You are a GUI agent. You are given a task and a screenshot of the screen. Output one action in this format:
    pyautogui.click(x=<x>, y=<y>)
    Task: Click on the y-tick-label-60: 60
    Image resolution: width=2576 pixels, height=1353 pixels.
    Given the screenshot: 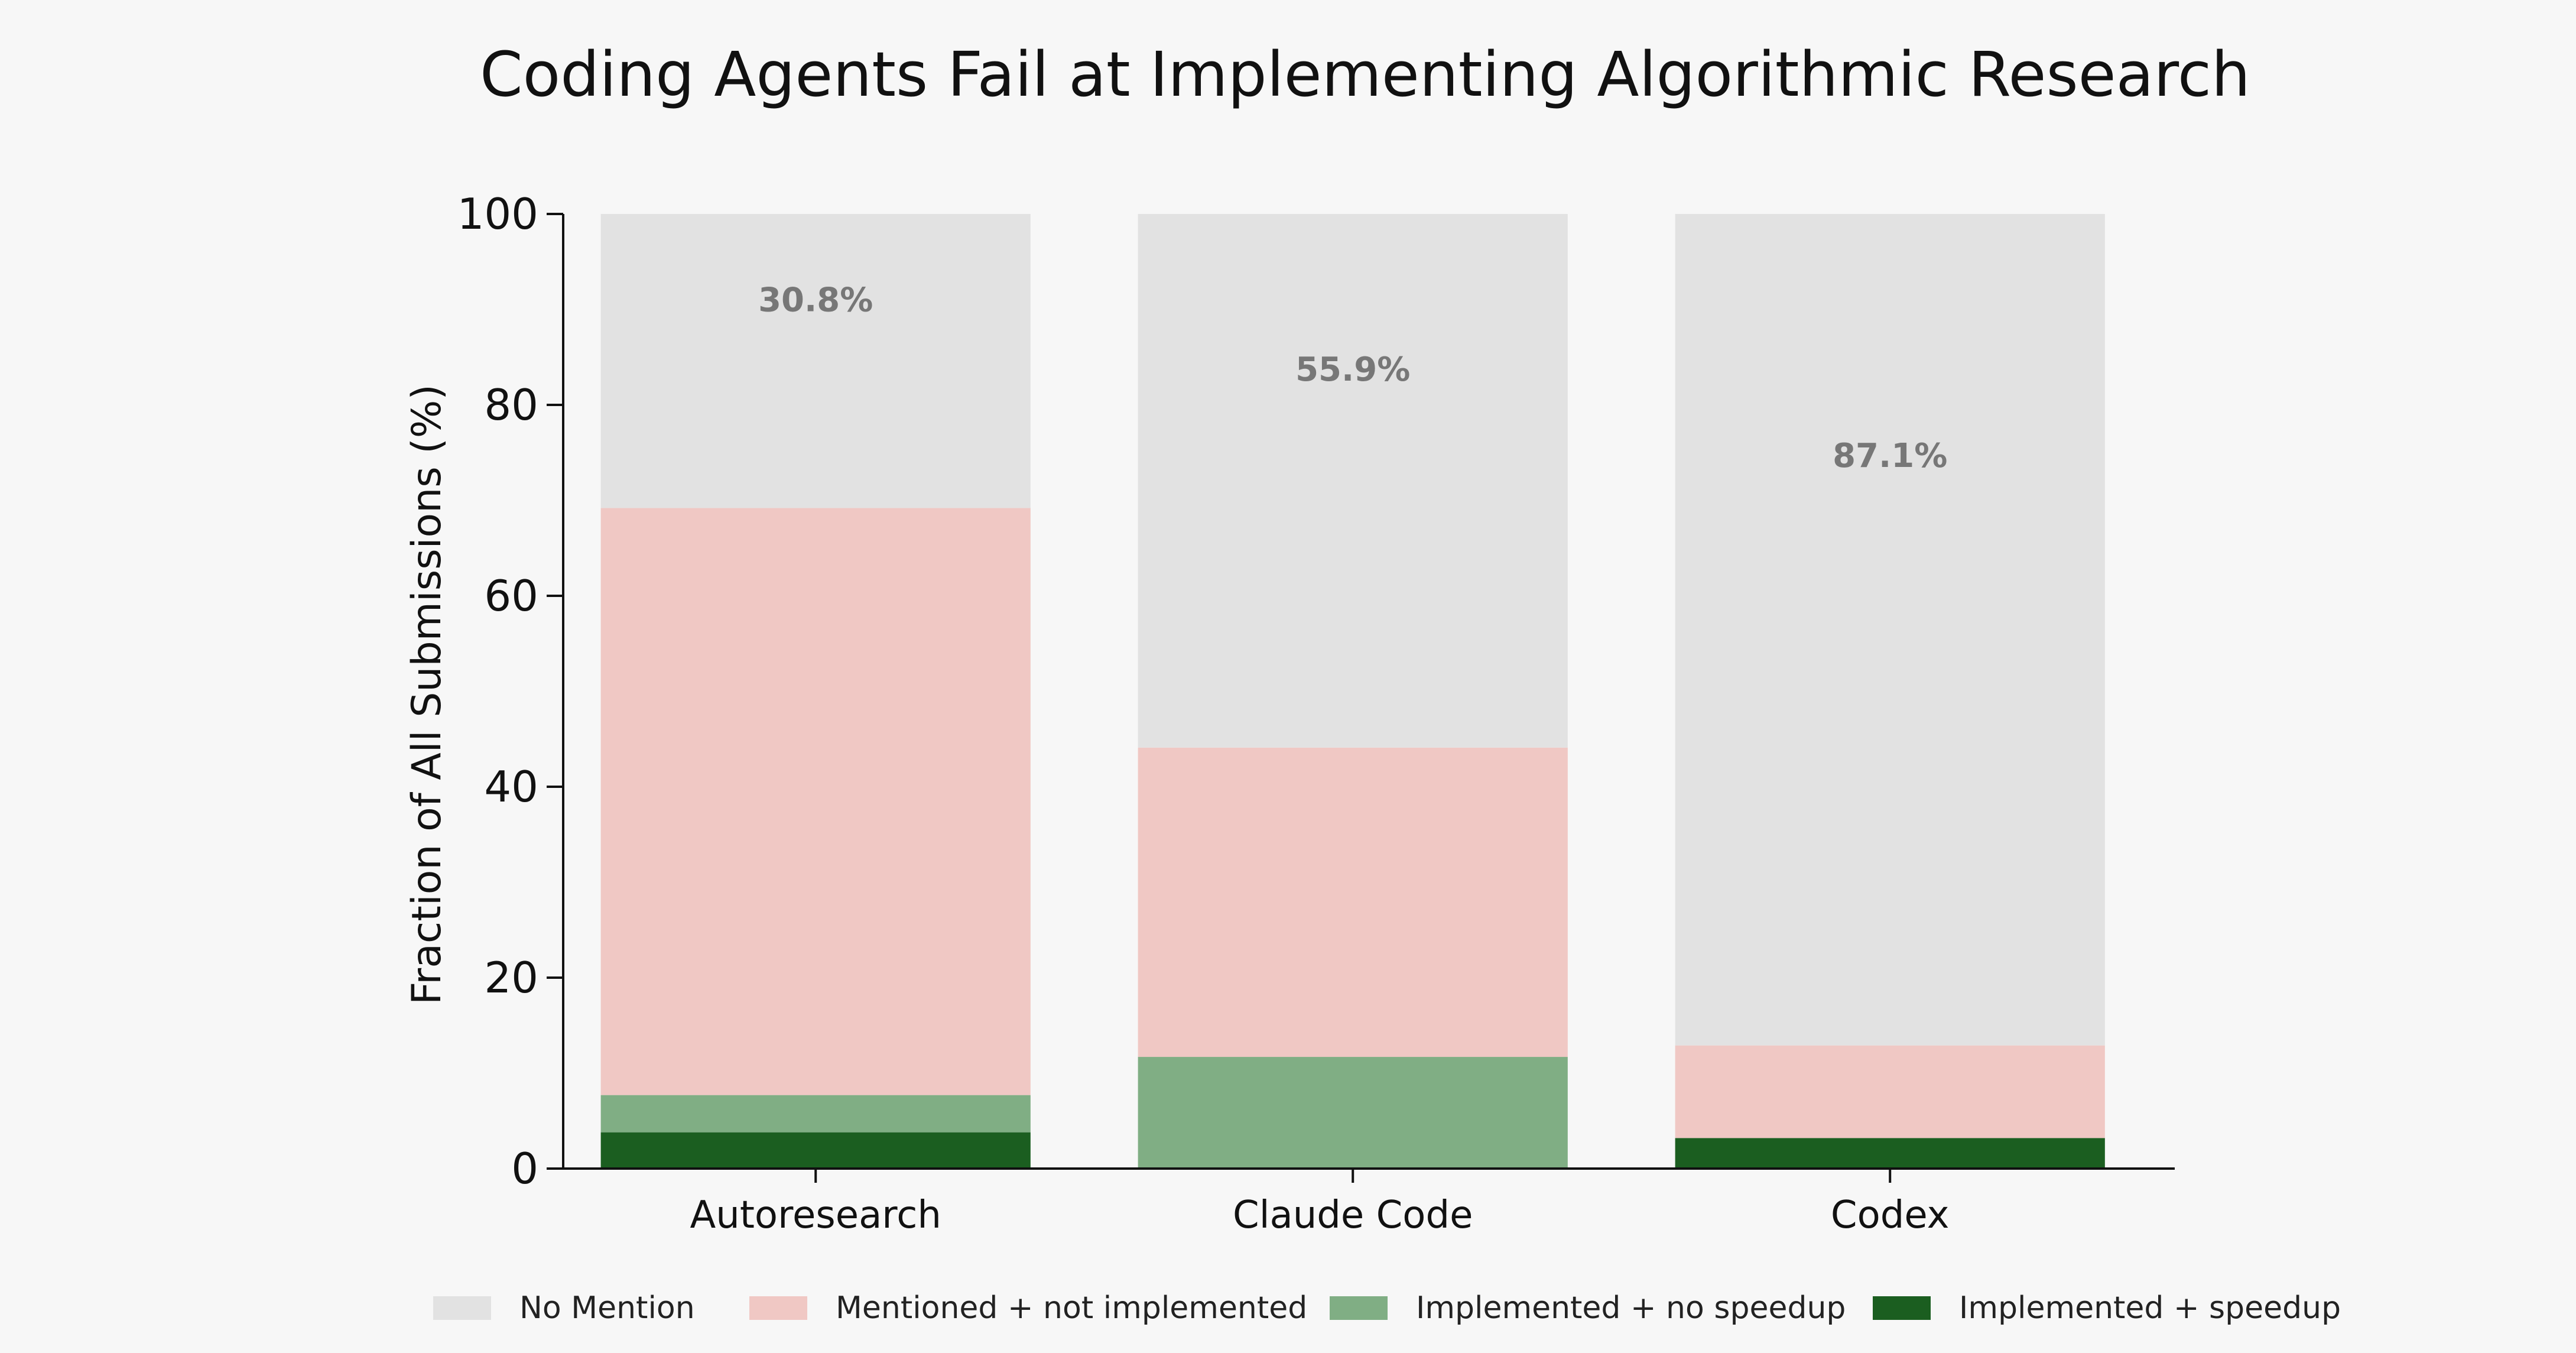 What is the action you would take?
    pyautogui.click(x=511, y=596)
    